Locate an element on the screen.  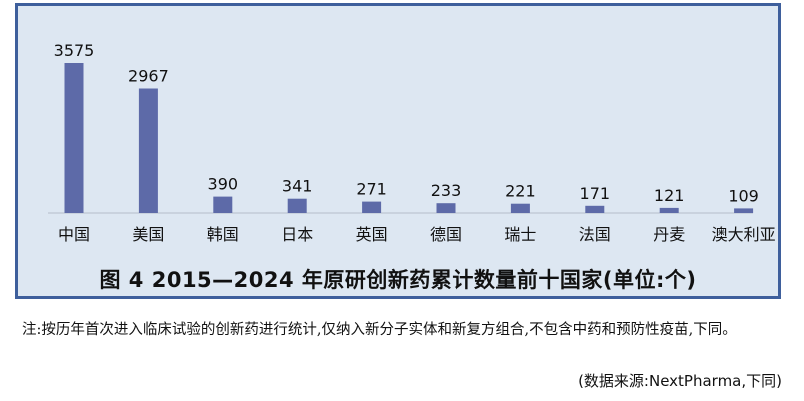
value-label-2: 390 is located at coordinates (223, 184).